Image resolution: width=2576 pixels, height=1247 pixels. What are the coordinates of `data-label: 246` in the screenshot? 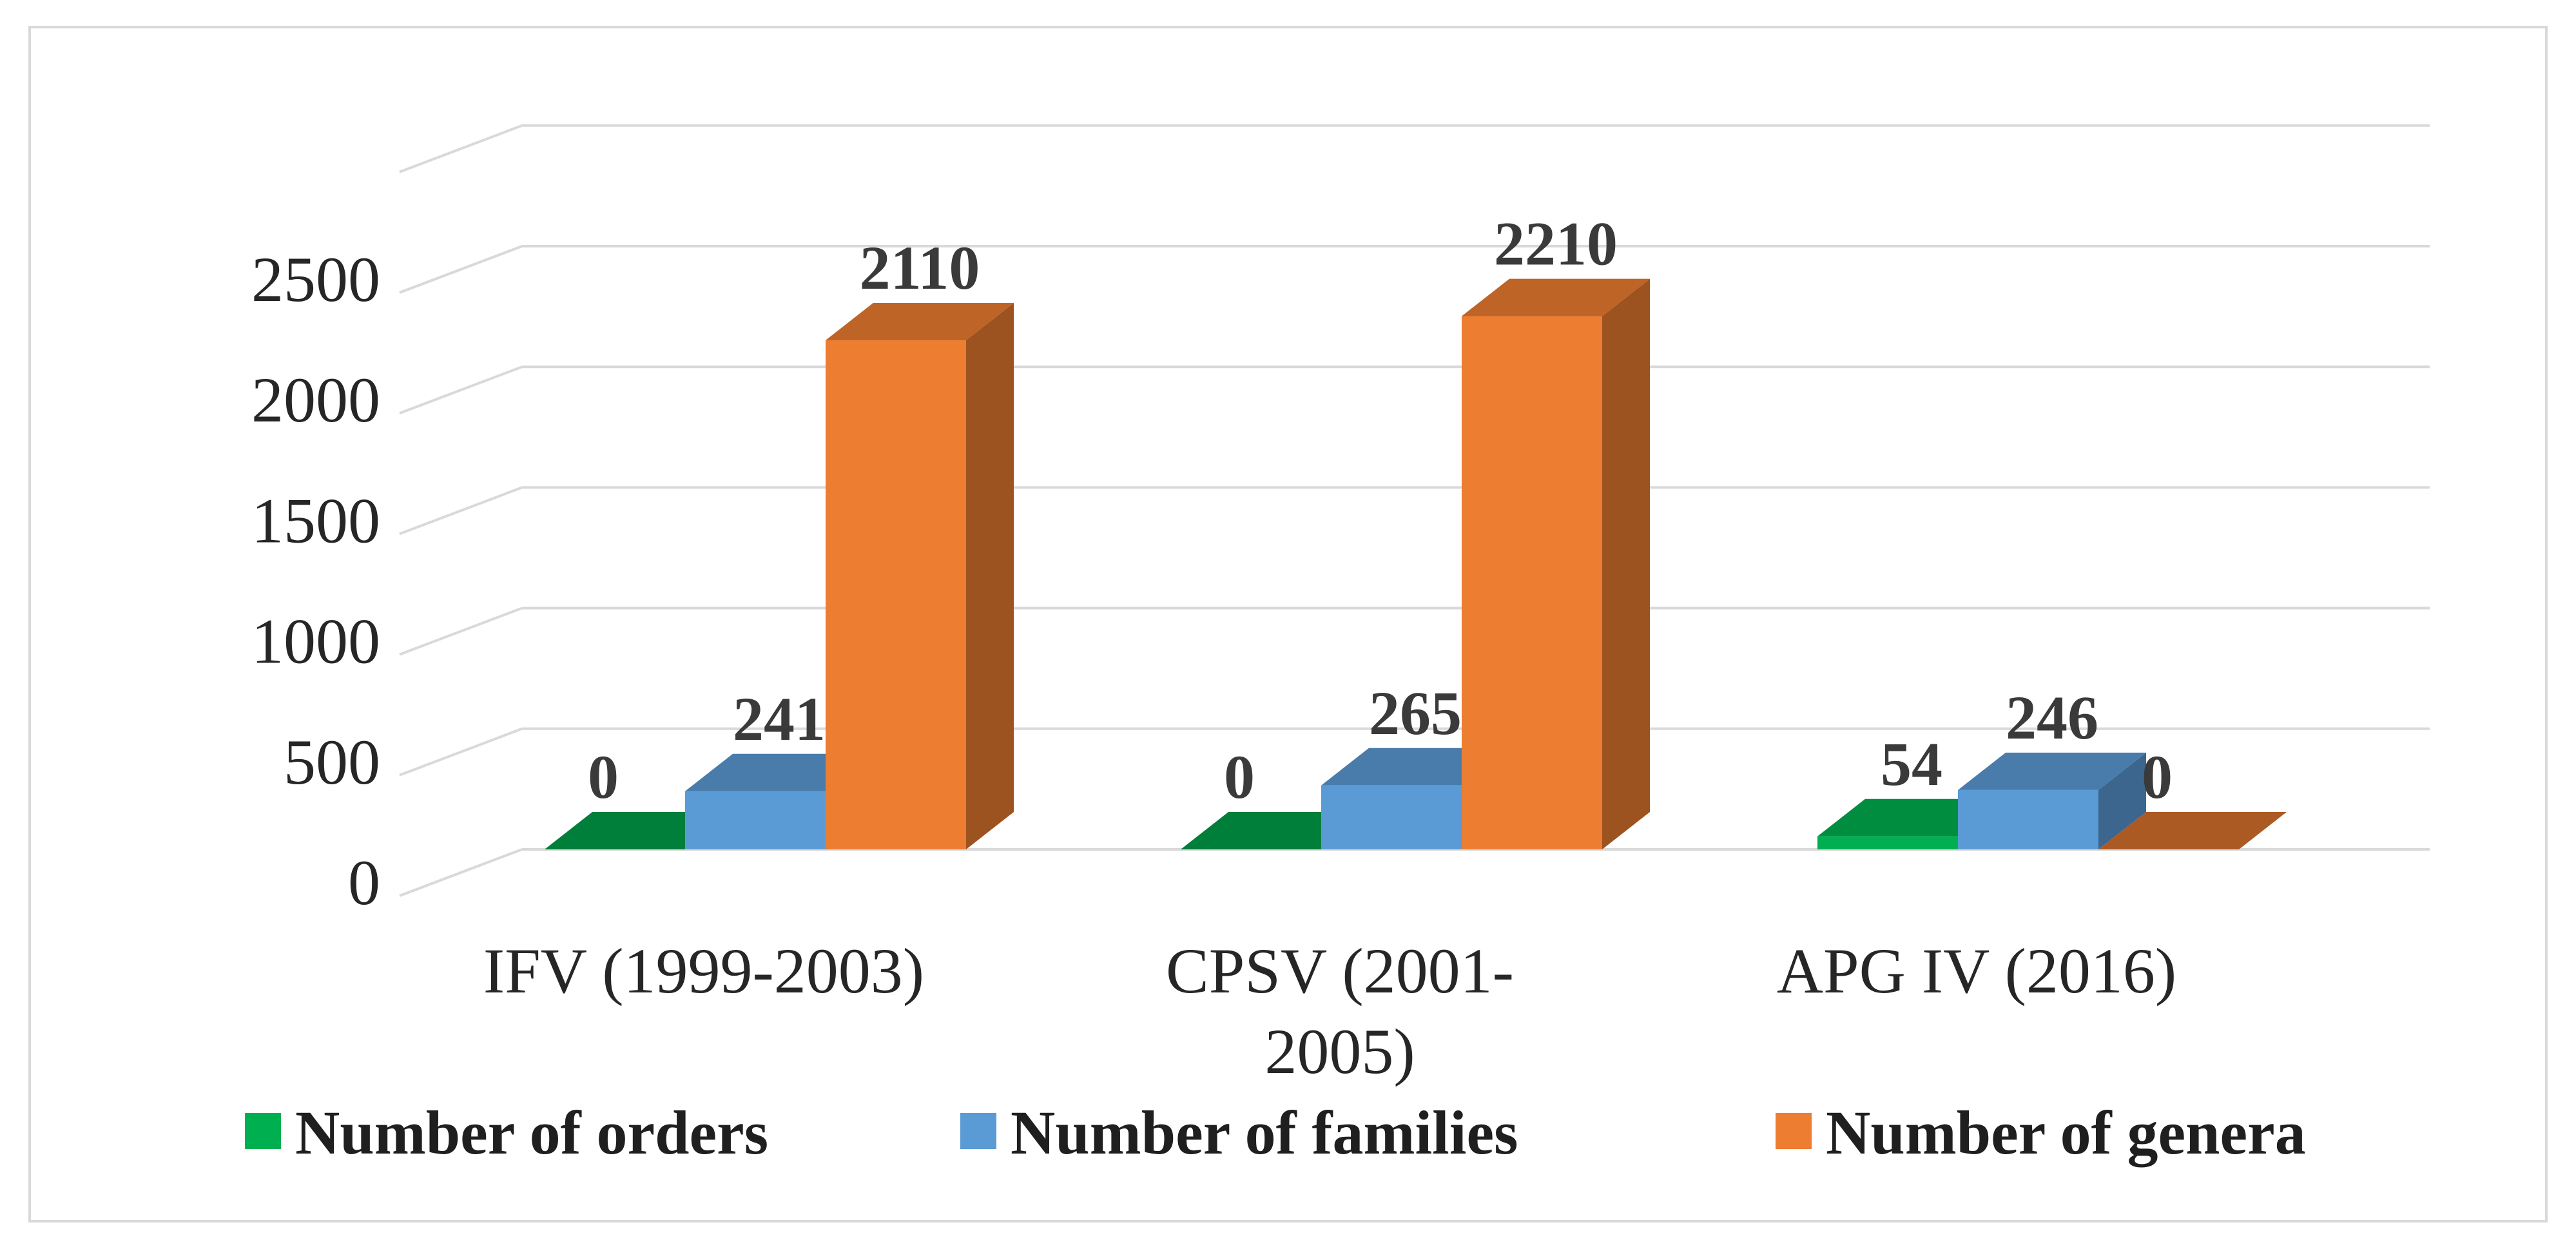 It's located at (2052, 717).